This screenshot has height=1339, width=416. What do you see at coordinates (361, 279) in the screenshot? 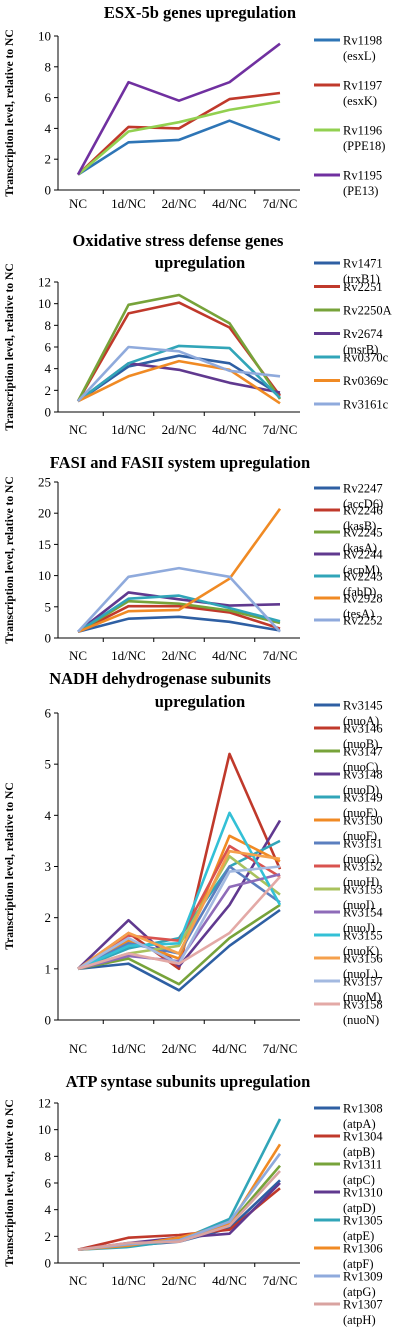
I see `legend-sublabel: (trxB1)` at bounding box center [361, 279].